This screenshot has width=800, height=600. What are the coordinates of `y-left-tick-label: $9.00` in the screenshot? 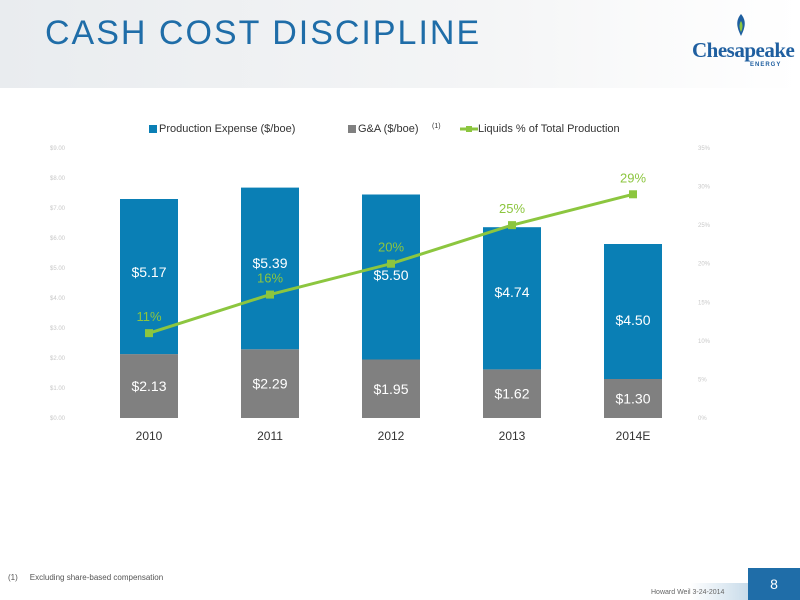 It's located at (58, 149).